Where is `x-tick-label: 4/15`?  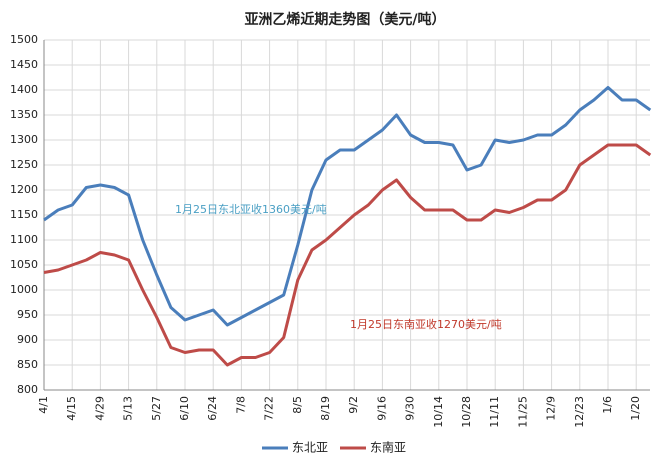
x-tick-label: 4/15 is located at coordinates (71, 408).